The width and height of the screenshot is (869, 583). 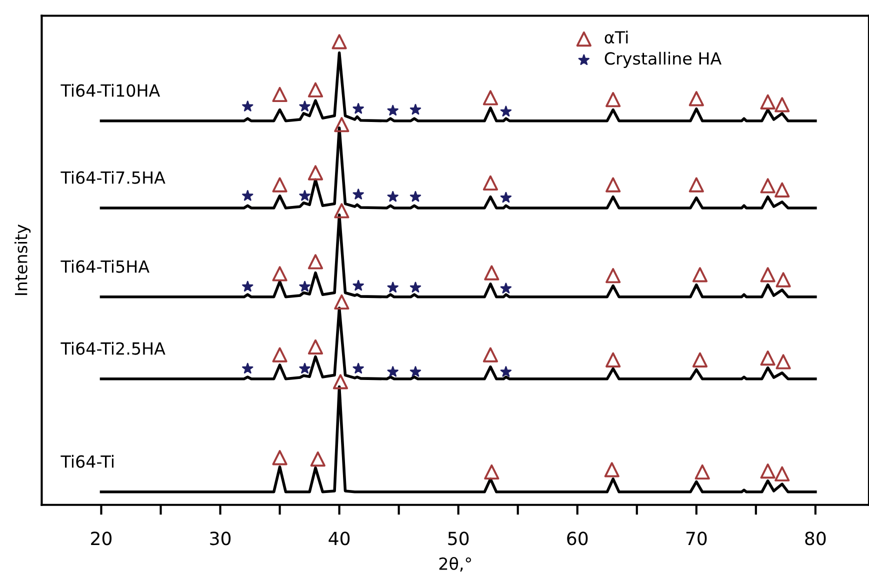 I want to click on series-label: Ti64-Ti10HA, so click(x=110, y=90).